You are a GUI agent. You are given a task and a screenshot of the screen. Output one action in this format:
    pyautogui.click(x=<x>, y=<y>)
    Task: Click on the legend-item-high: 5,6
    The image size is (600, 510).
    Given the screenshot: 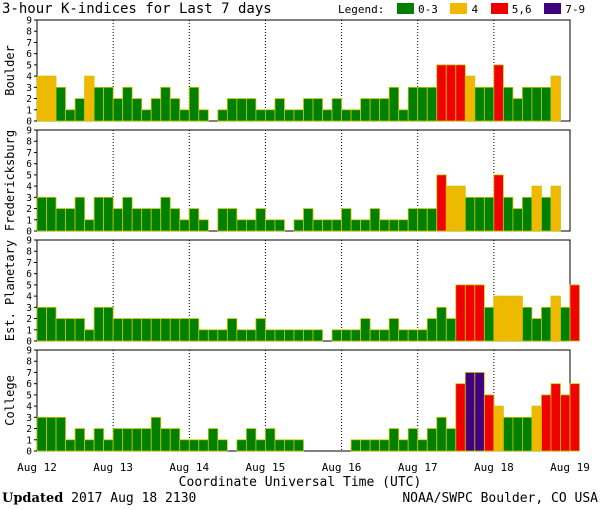 What is the action you would take?
    pyautogui.click(x=511, y=9)
    